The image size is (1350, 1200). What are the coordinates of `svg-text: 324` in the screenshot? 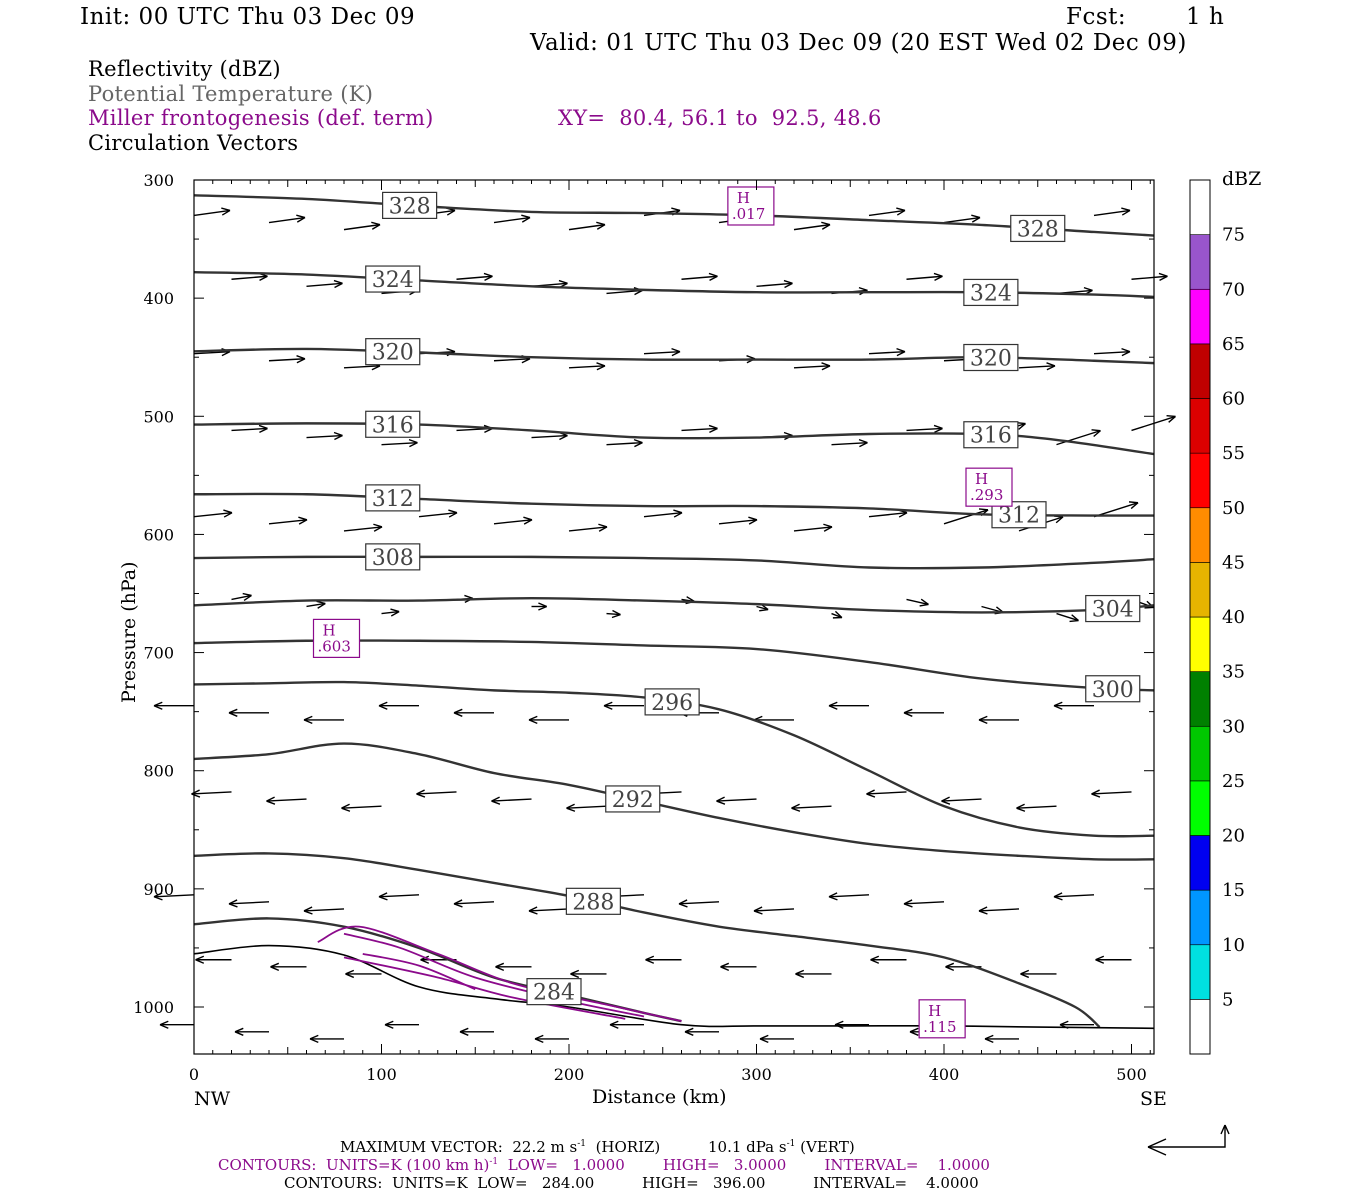 It's located at (991, 293).